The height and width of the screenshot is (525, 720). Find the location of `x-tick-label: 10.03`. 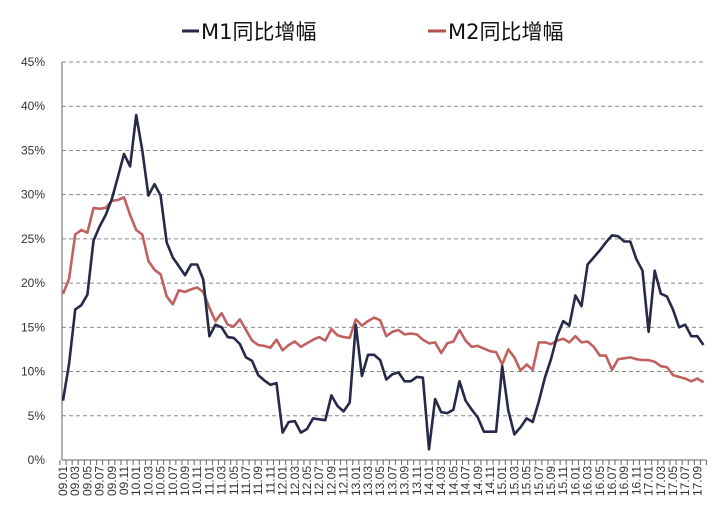

x-tick-label: 10.03 is located at coordinates (148, 481).